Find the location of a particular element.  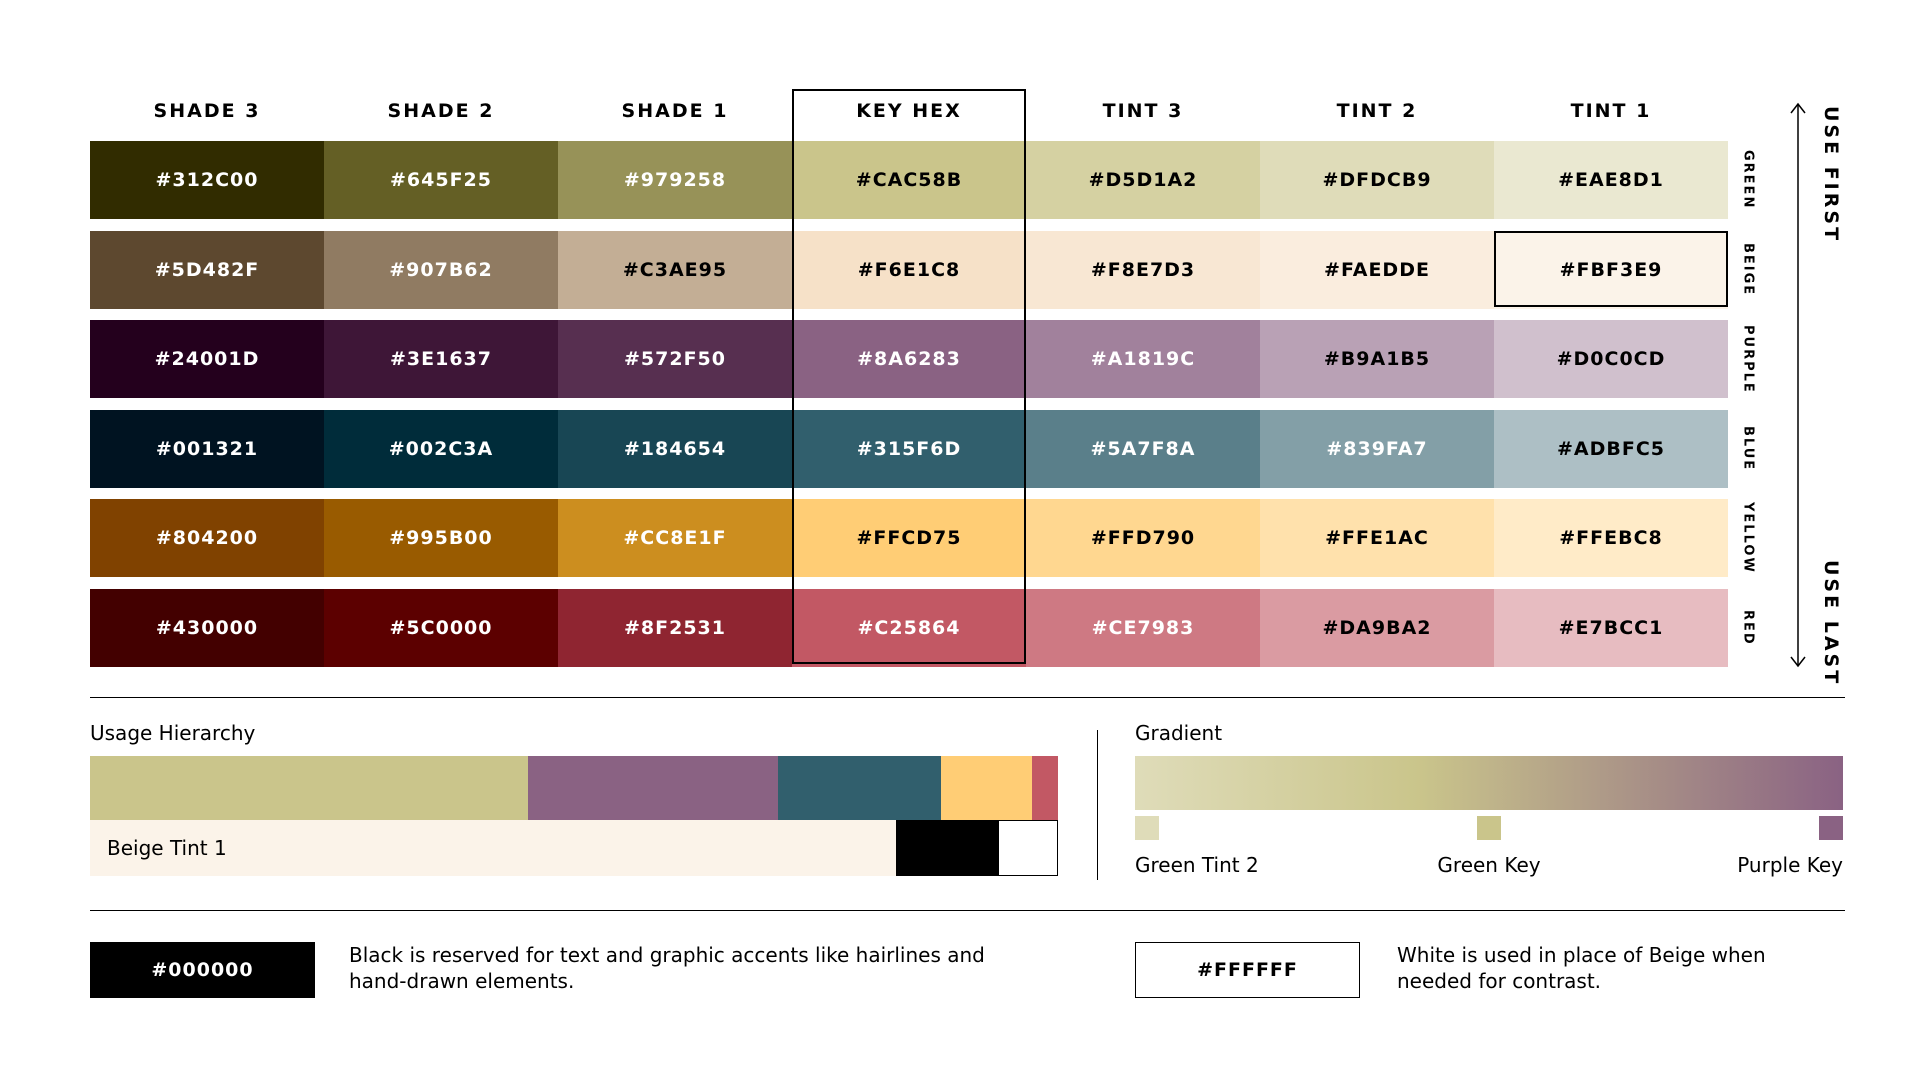

row-label-green: GREEN is located at coordinates (1748, 180).